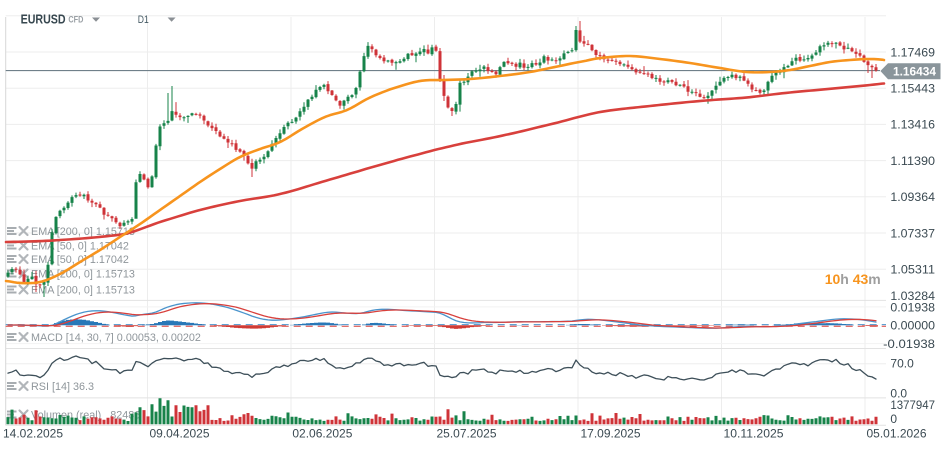 The height and width of the screenshot is (449, 951). I want to click on svg-text: 1.03284, so click(912, 296).